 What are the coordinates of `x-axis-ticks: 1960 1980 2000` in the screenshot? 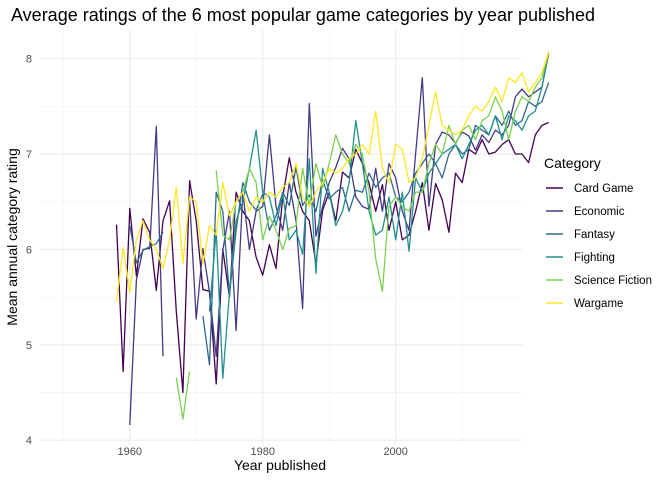 It's located at (263, 452).